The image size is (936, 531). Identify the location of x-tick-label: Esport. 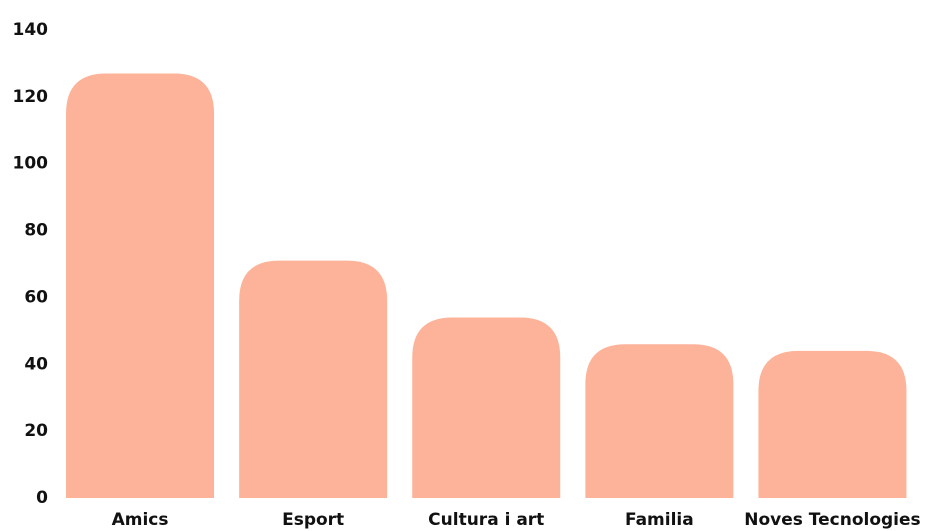
(313, 520).